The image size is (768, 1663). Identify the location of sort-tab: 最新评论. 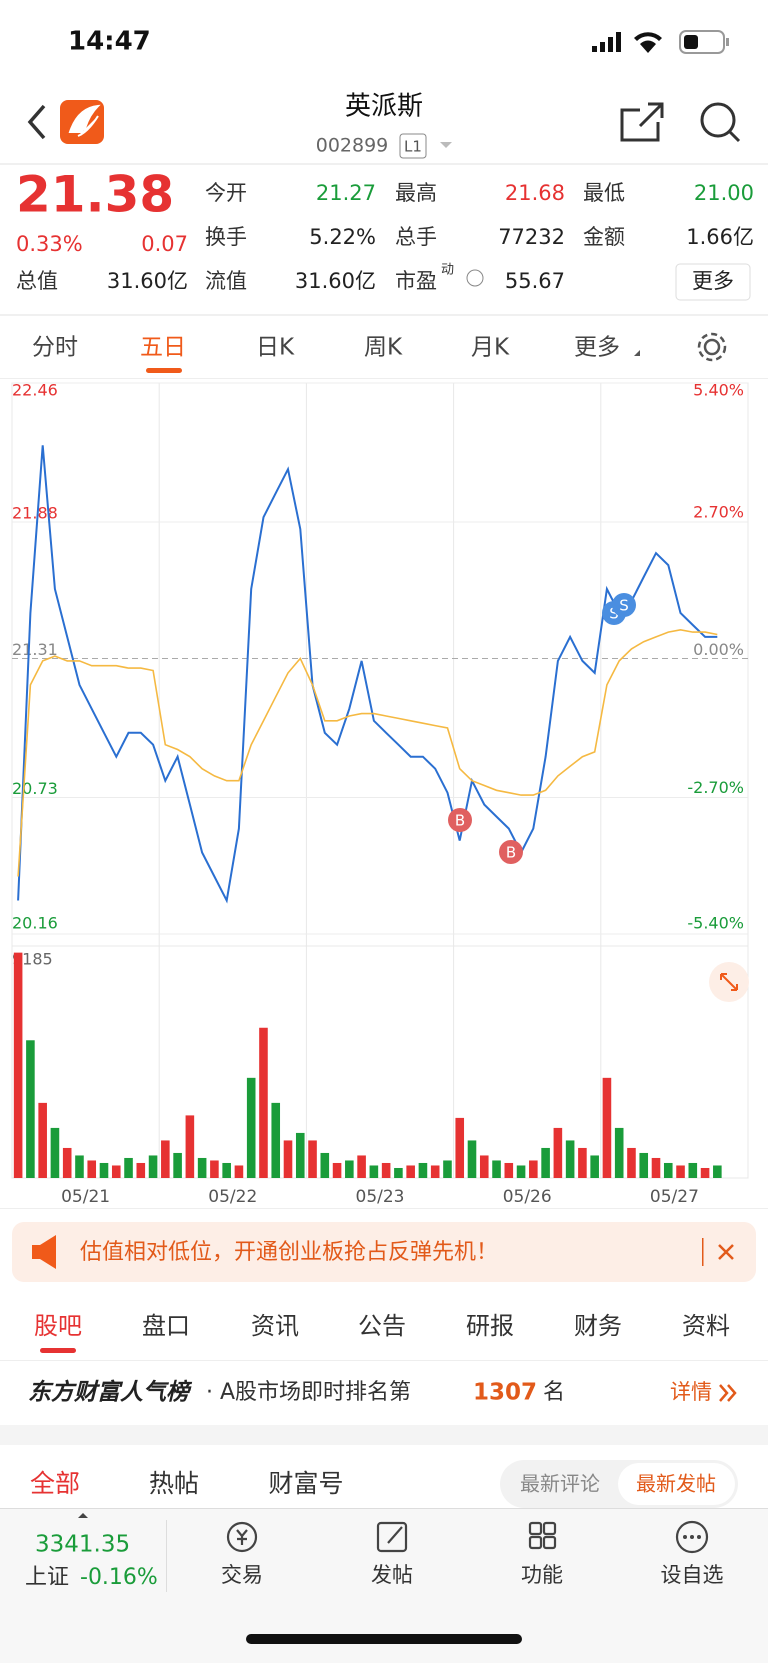
(560, 1484).